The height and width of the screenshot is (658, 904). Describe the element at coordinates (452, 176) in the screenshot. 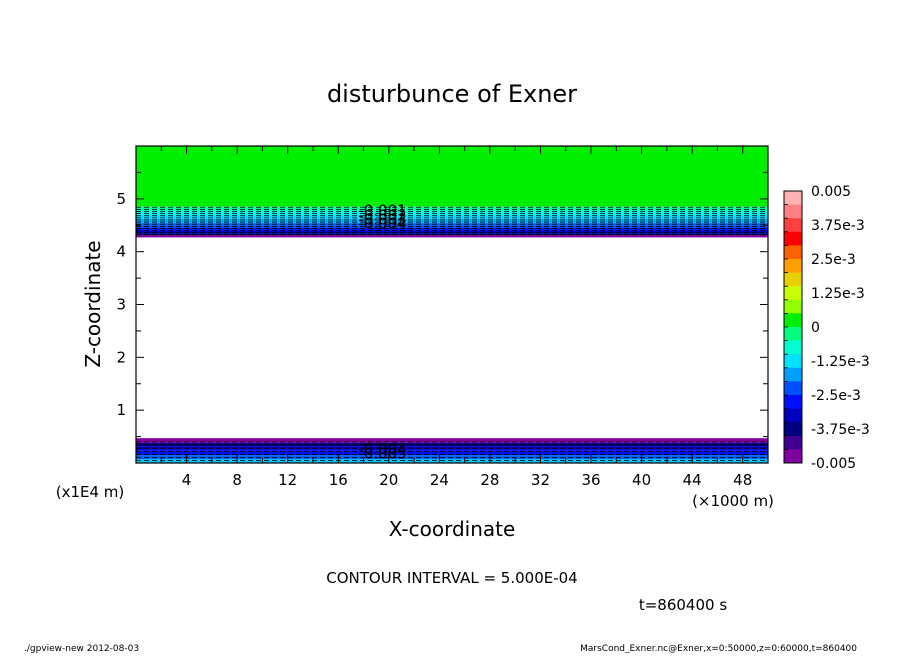

I see `fill-zero-region` at that location.